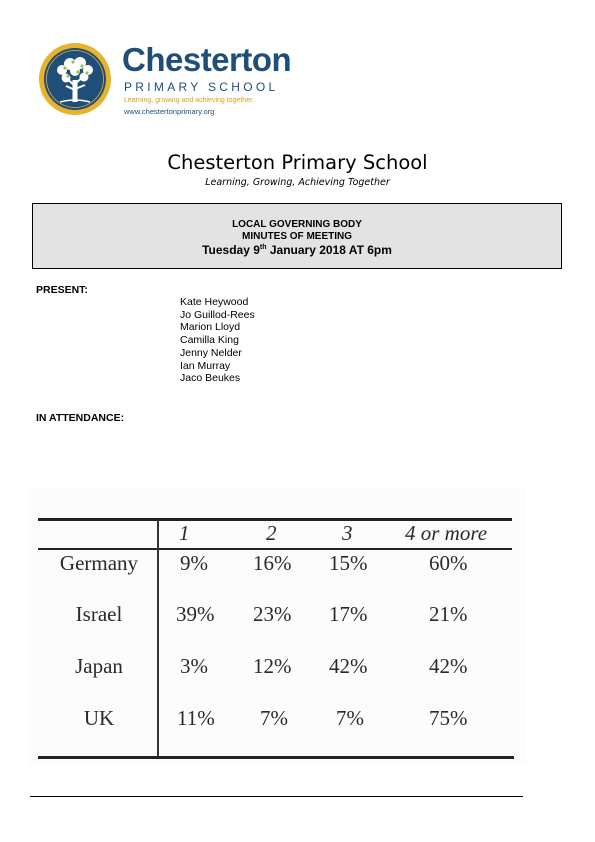 The width and height of the screenshot is (595, 842). I want to click on logo-school-name: Chesterton, so click(206, 60).